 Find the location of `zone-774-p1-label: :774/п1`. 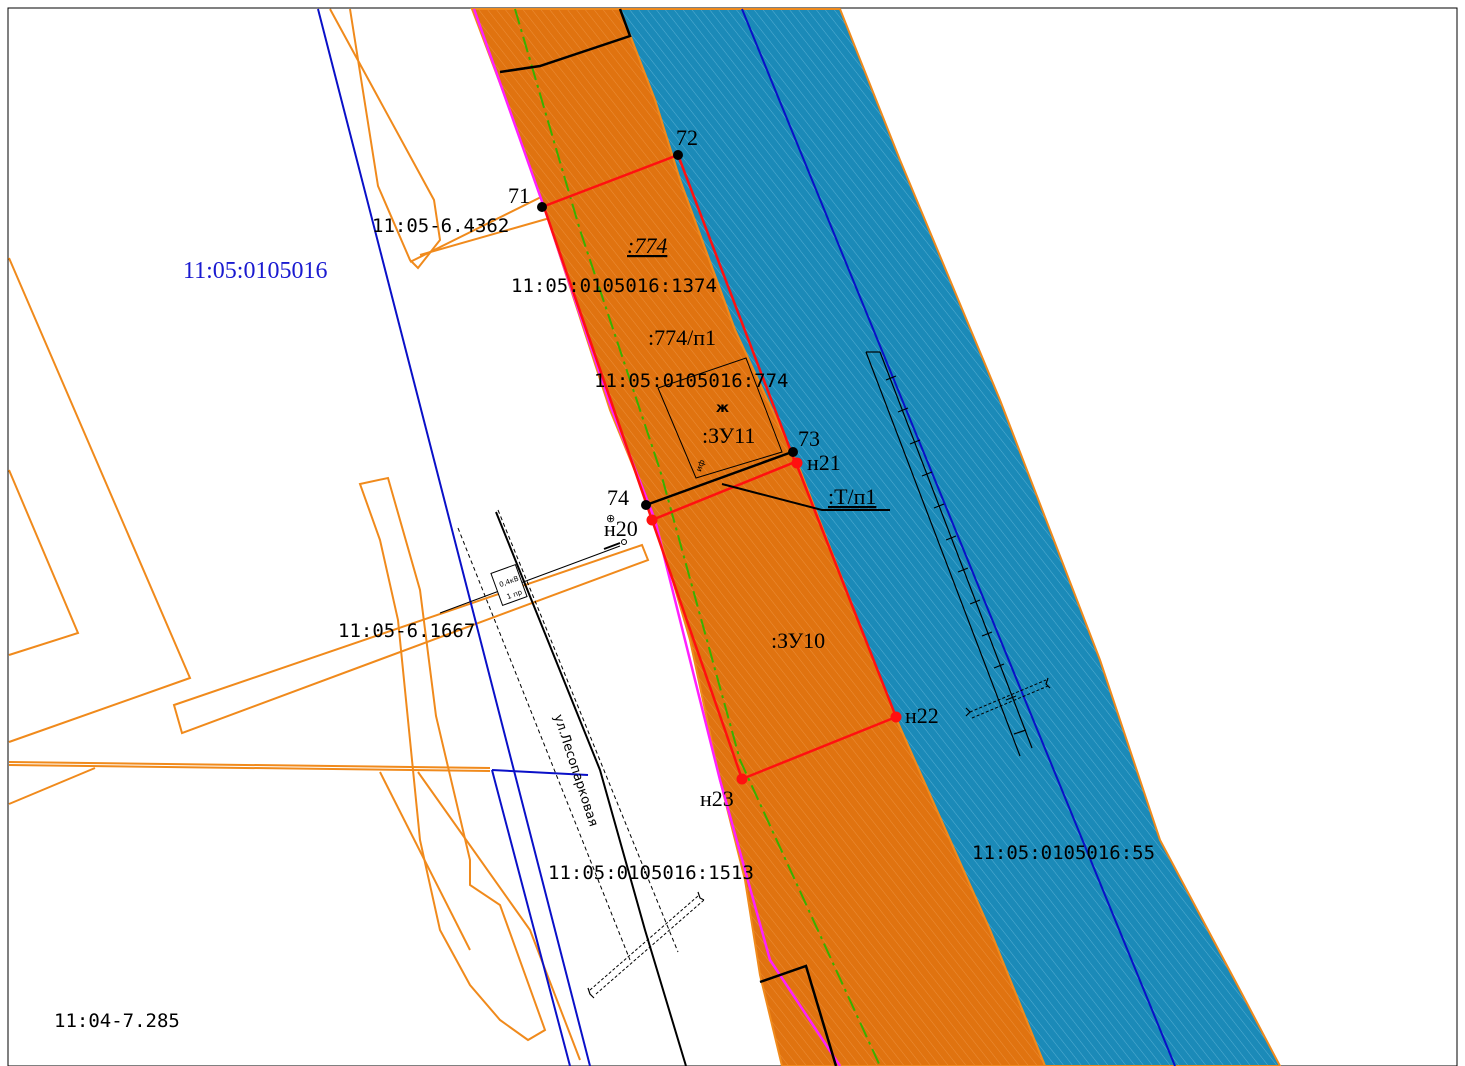

zone-774-p1-label: :774/п1 is located at coordinates (682, 337).